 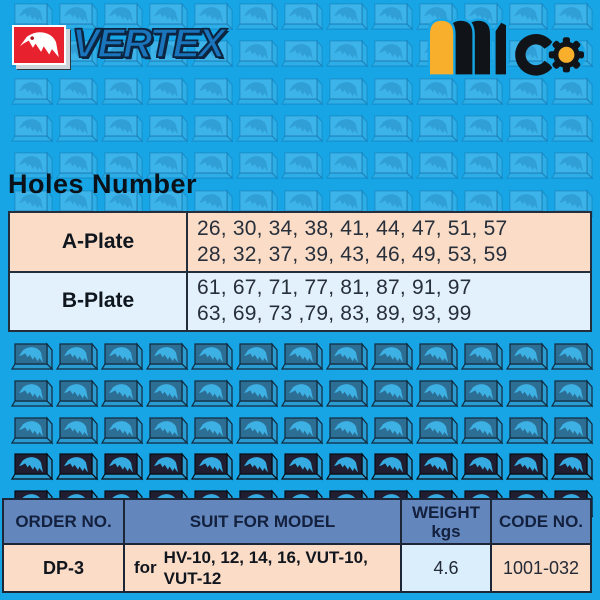 What do you see at coordinates (441, 47) in the screenshot?
I see `mtc-arch` at bounding box center [441, 47].